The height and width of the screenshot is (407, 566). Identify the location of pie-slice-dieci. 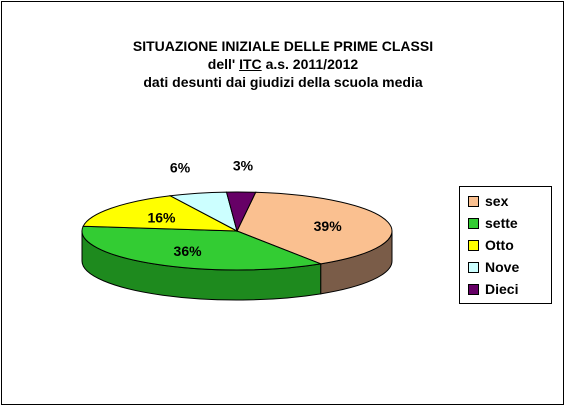
(241, 212).